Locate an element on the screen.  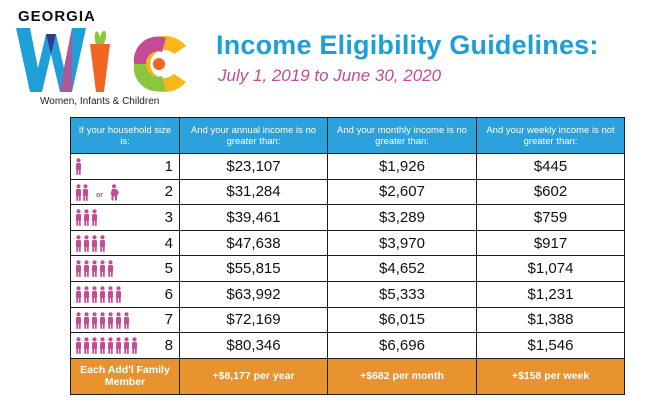
table-row: 6 $63,992 $5,333 $1,231 is located at coordinates (347, 294).